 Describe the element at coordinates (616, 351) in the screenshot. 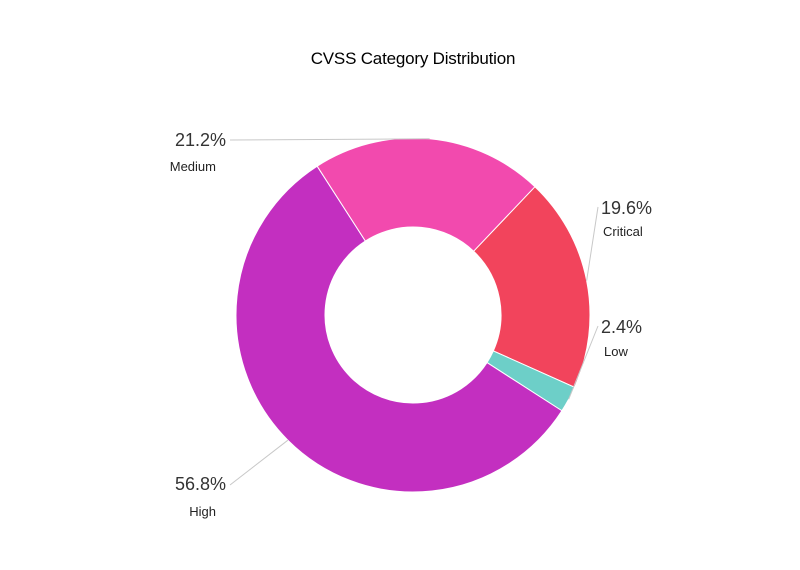

I see `category-label-low: Low` at that location.